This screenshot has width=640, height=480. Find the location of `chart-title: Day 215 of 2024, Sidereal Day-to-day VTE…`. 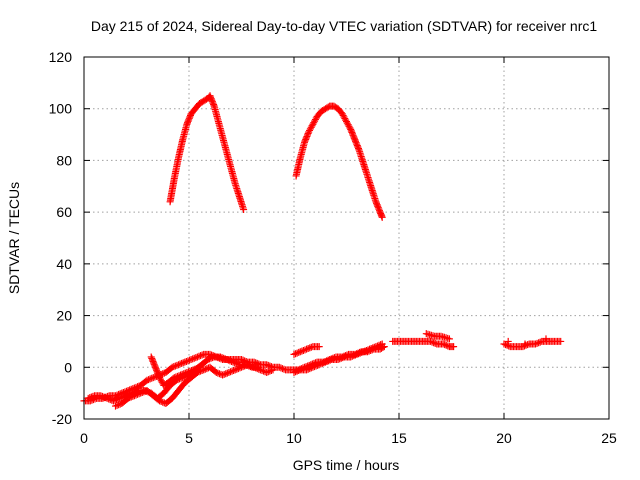

chart-title: Day 215 of 2024, Sidereal Day-to-day VTE… is located at coordinates (344, 26).